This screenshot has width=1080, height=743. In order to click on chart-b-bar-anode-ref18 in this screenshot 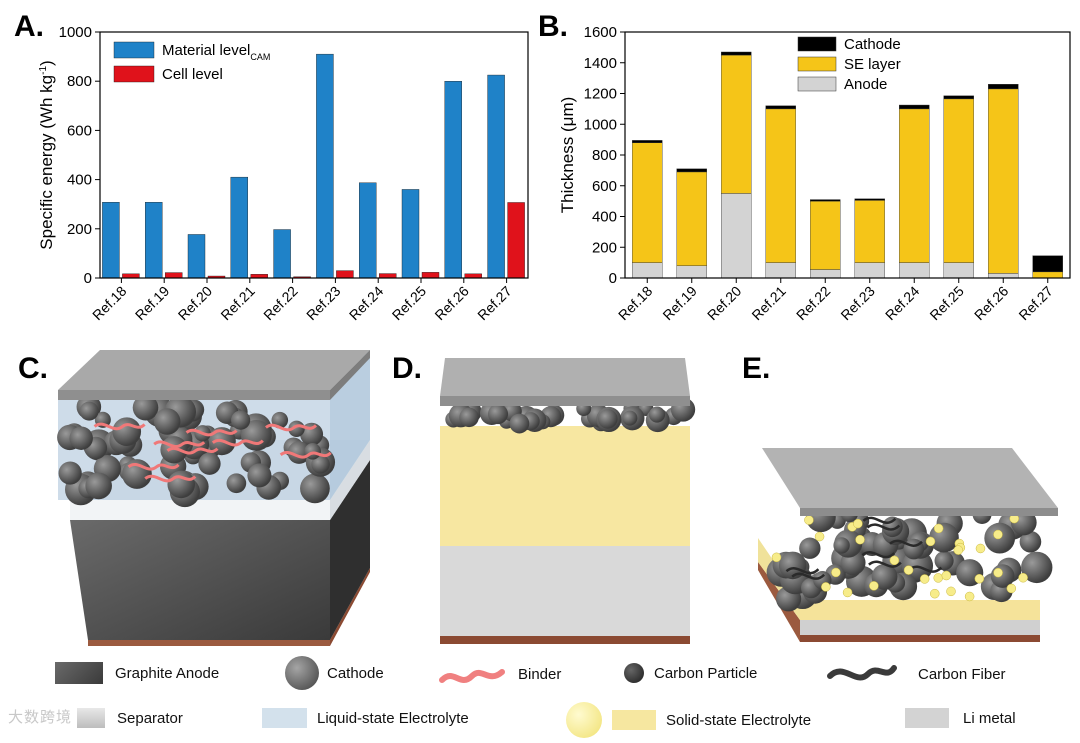, I will do `click(647, 270)`.